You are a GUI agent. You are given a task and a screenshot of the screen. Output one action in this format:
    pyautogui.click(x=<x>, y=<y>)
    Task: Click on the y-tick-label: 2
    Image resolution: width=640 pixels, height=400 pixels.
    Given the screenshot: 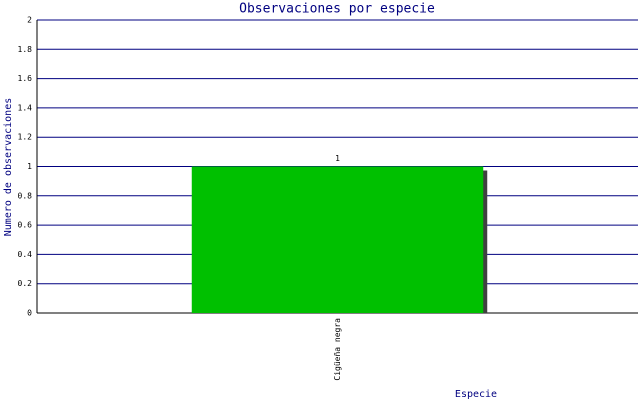 What is the action you would take?
    pyautogui.click(x=29, y=20)
    